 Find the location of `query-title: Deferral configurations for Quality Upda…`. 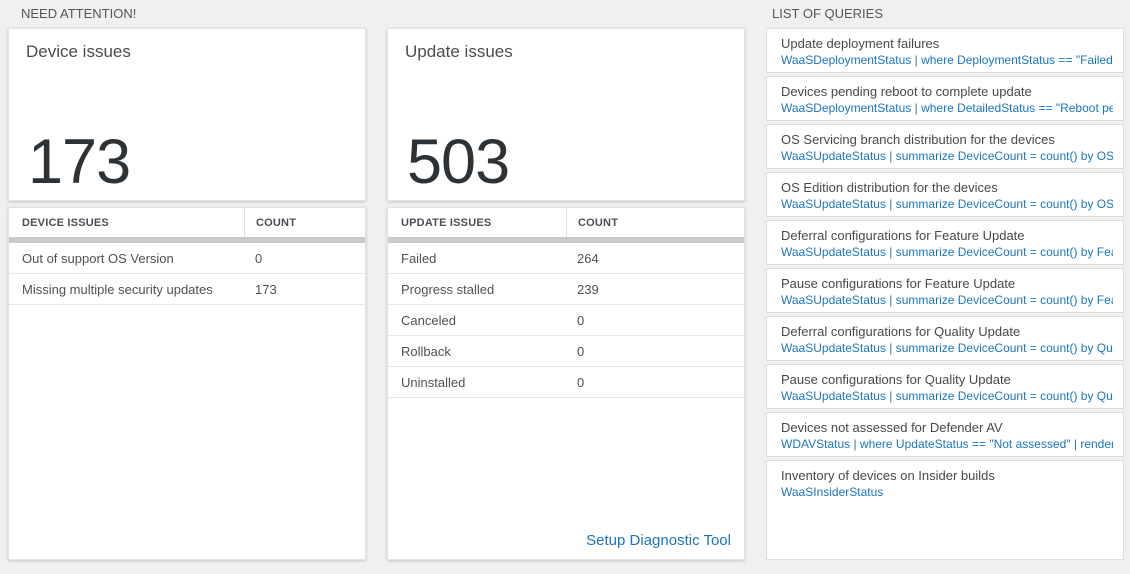

query-title: Deferral configurations for Quality Upda… is located at coordinates (901, 331).